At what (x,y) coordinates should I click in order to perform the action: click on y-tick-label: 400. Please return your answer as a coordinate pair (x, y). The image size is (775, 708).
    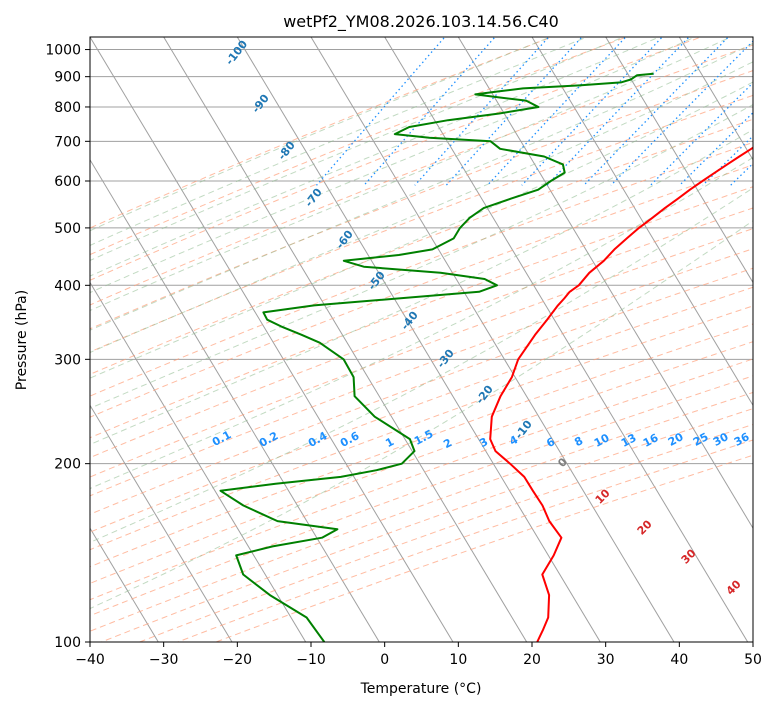
    Looking at the image, I should click on (67, 286).